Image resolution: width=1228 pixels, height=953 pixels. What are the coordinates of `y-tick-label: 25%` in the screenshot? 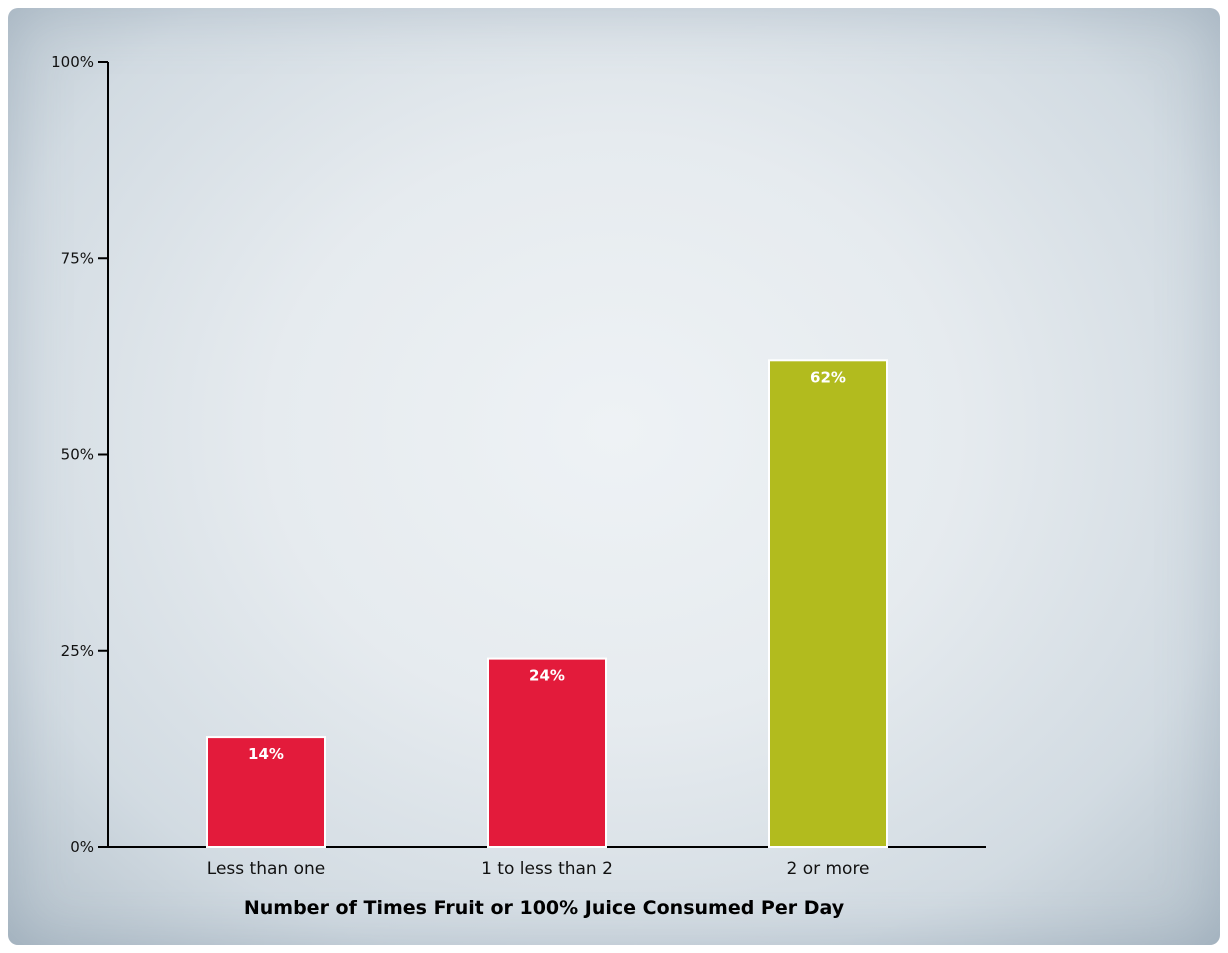 It's located at (77, 651).